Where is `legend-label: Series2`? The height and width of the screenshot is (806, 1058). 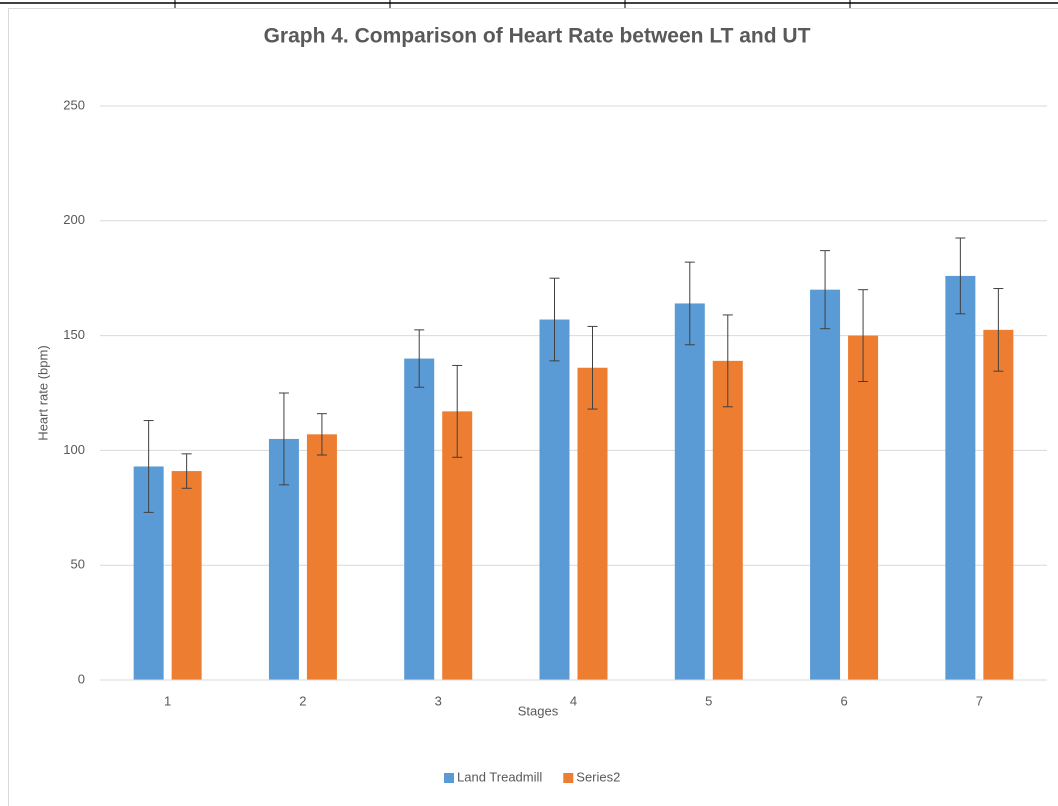 legend-label: Series2 is located at coordinates (598, 776).